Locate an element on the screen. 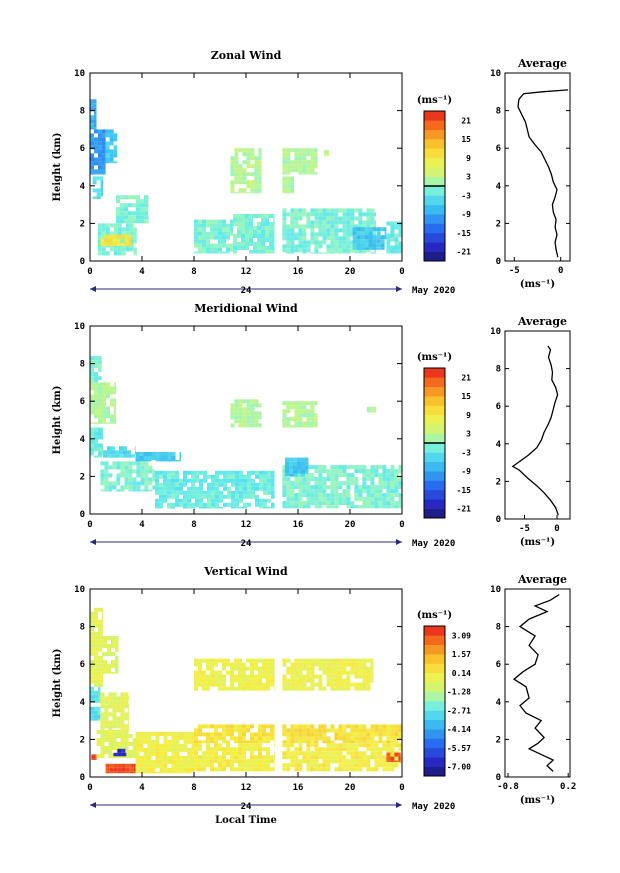 The width and height of the screenshot is (620, 873). y-tick-label: 10 is located at coordinates (79, 590).